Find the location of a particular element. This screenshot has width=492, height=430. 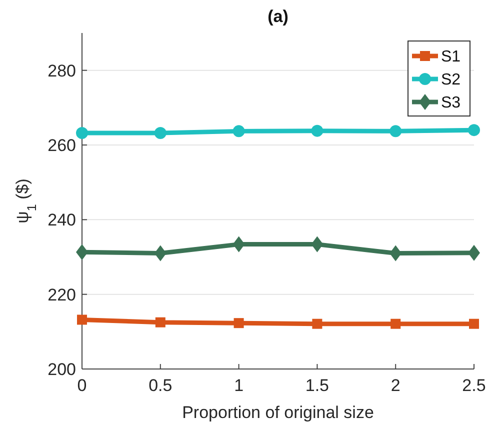

y-tick-label: 200 is located at coordinates (62, 369).